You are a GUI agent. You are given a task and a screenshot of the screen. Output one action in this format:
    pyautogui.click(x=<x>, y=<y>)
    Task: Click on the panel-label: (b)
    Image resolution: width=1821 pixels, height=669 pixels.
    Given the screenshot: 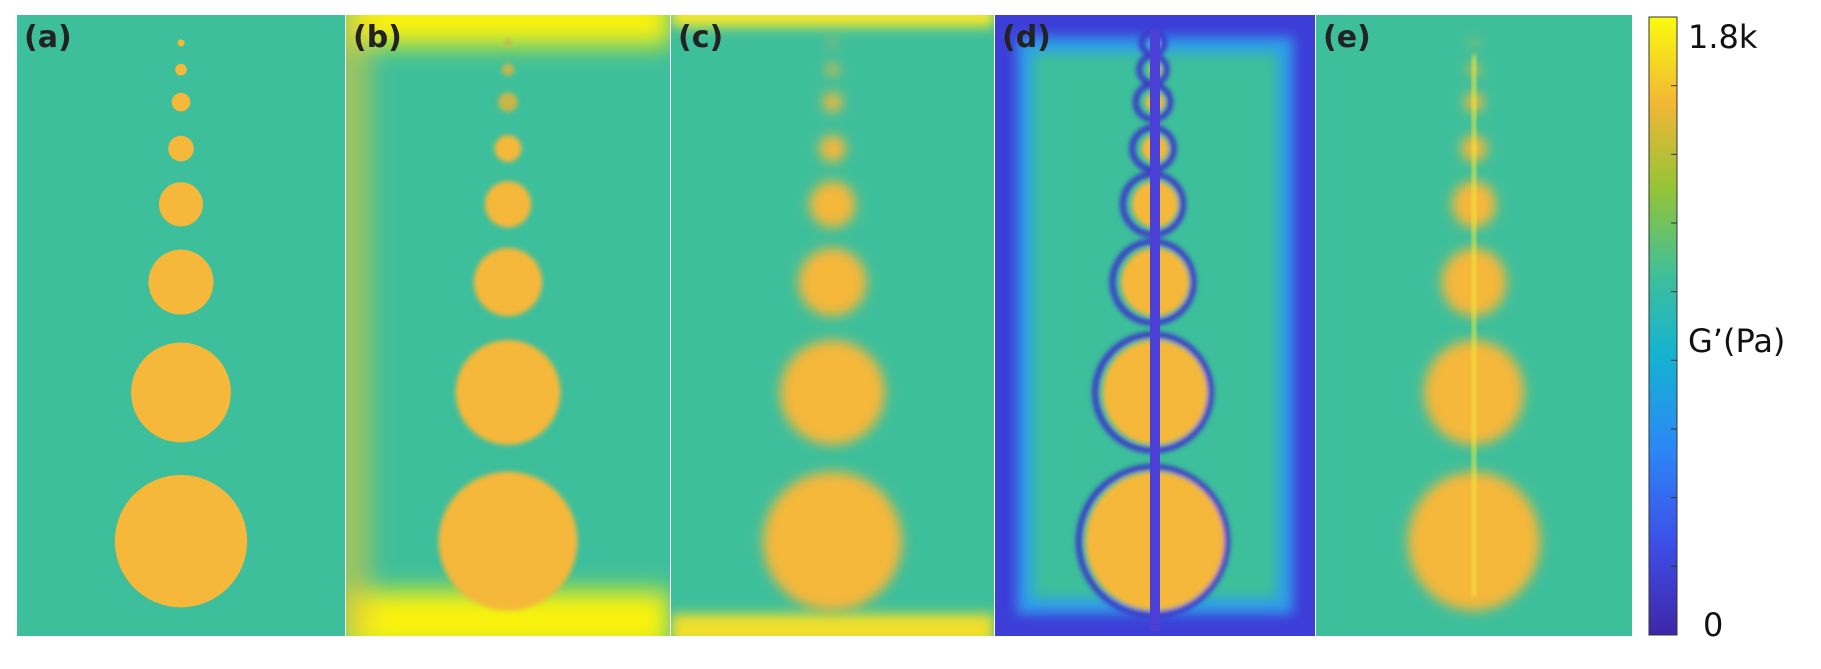 What is the action you would take?
    pyautogui.click(x=377, y=37)
    